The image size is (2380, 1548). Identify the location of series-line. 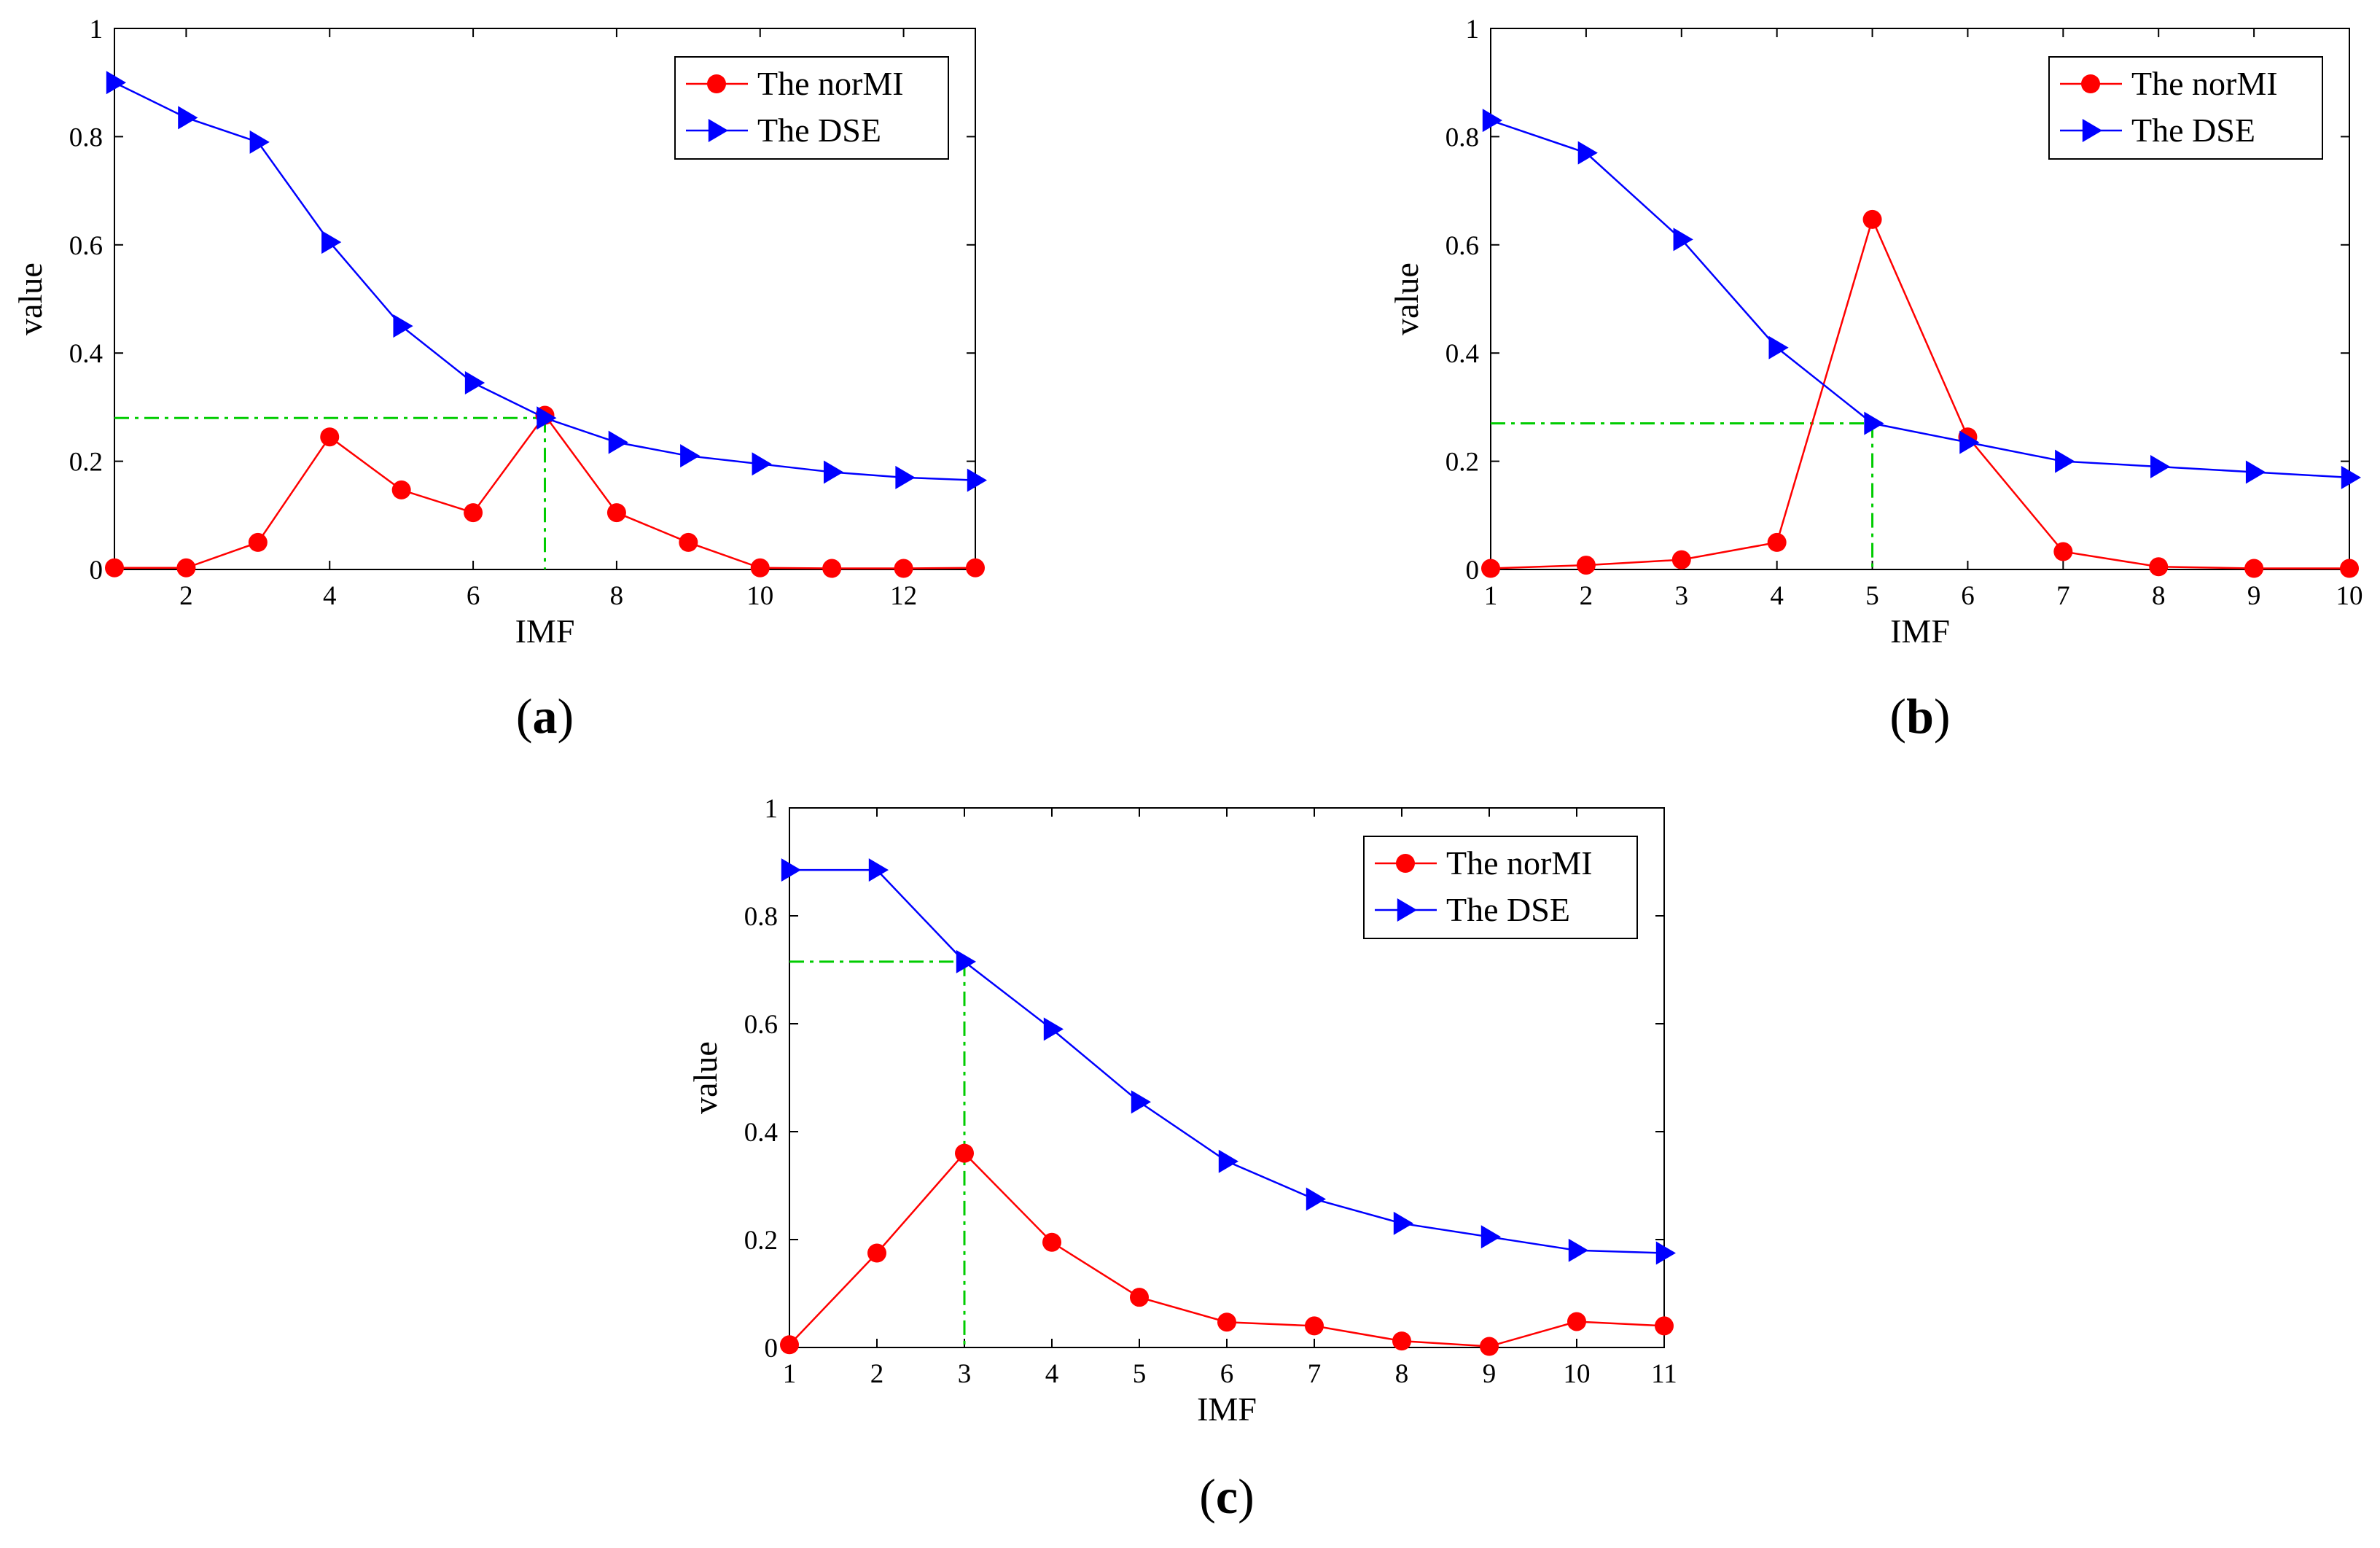
(1920, 299).